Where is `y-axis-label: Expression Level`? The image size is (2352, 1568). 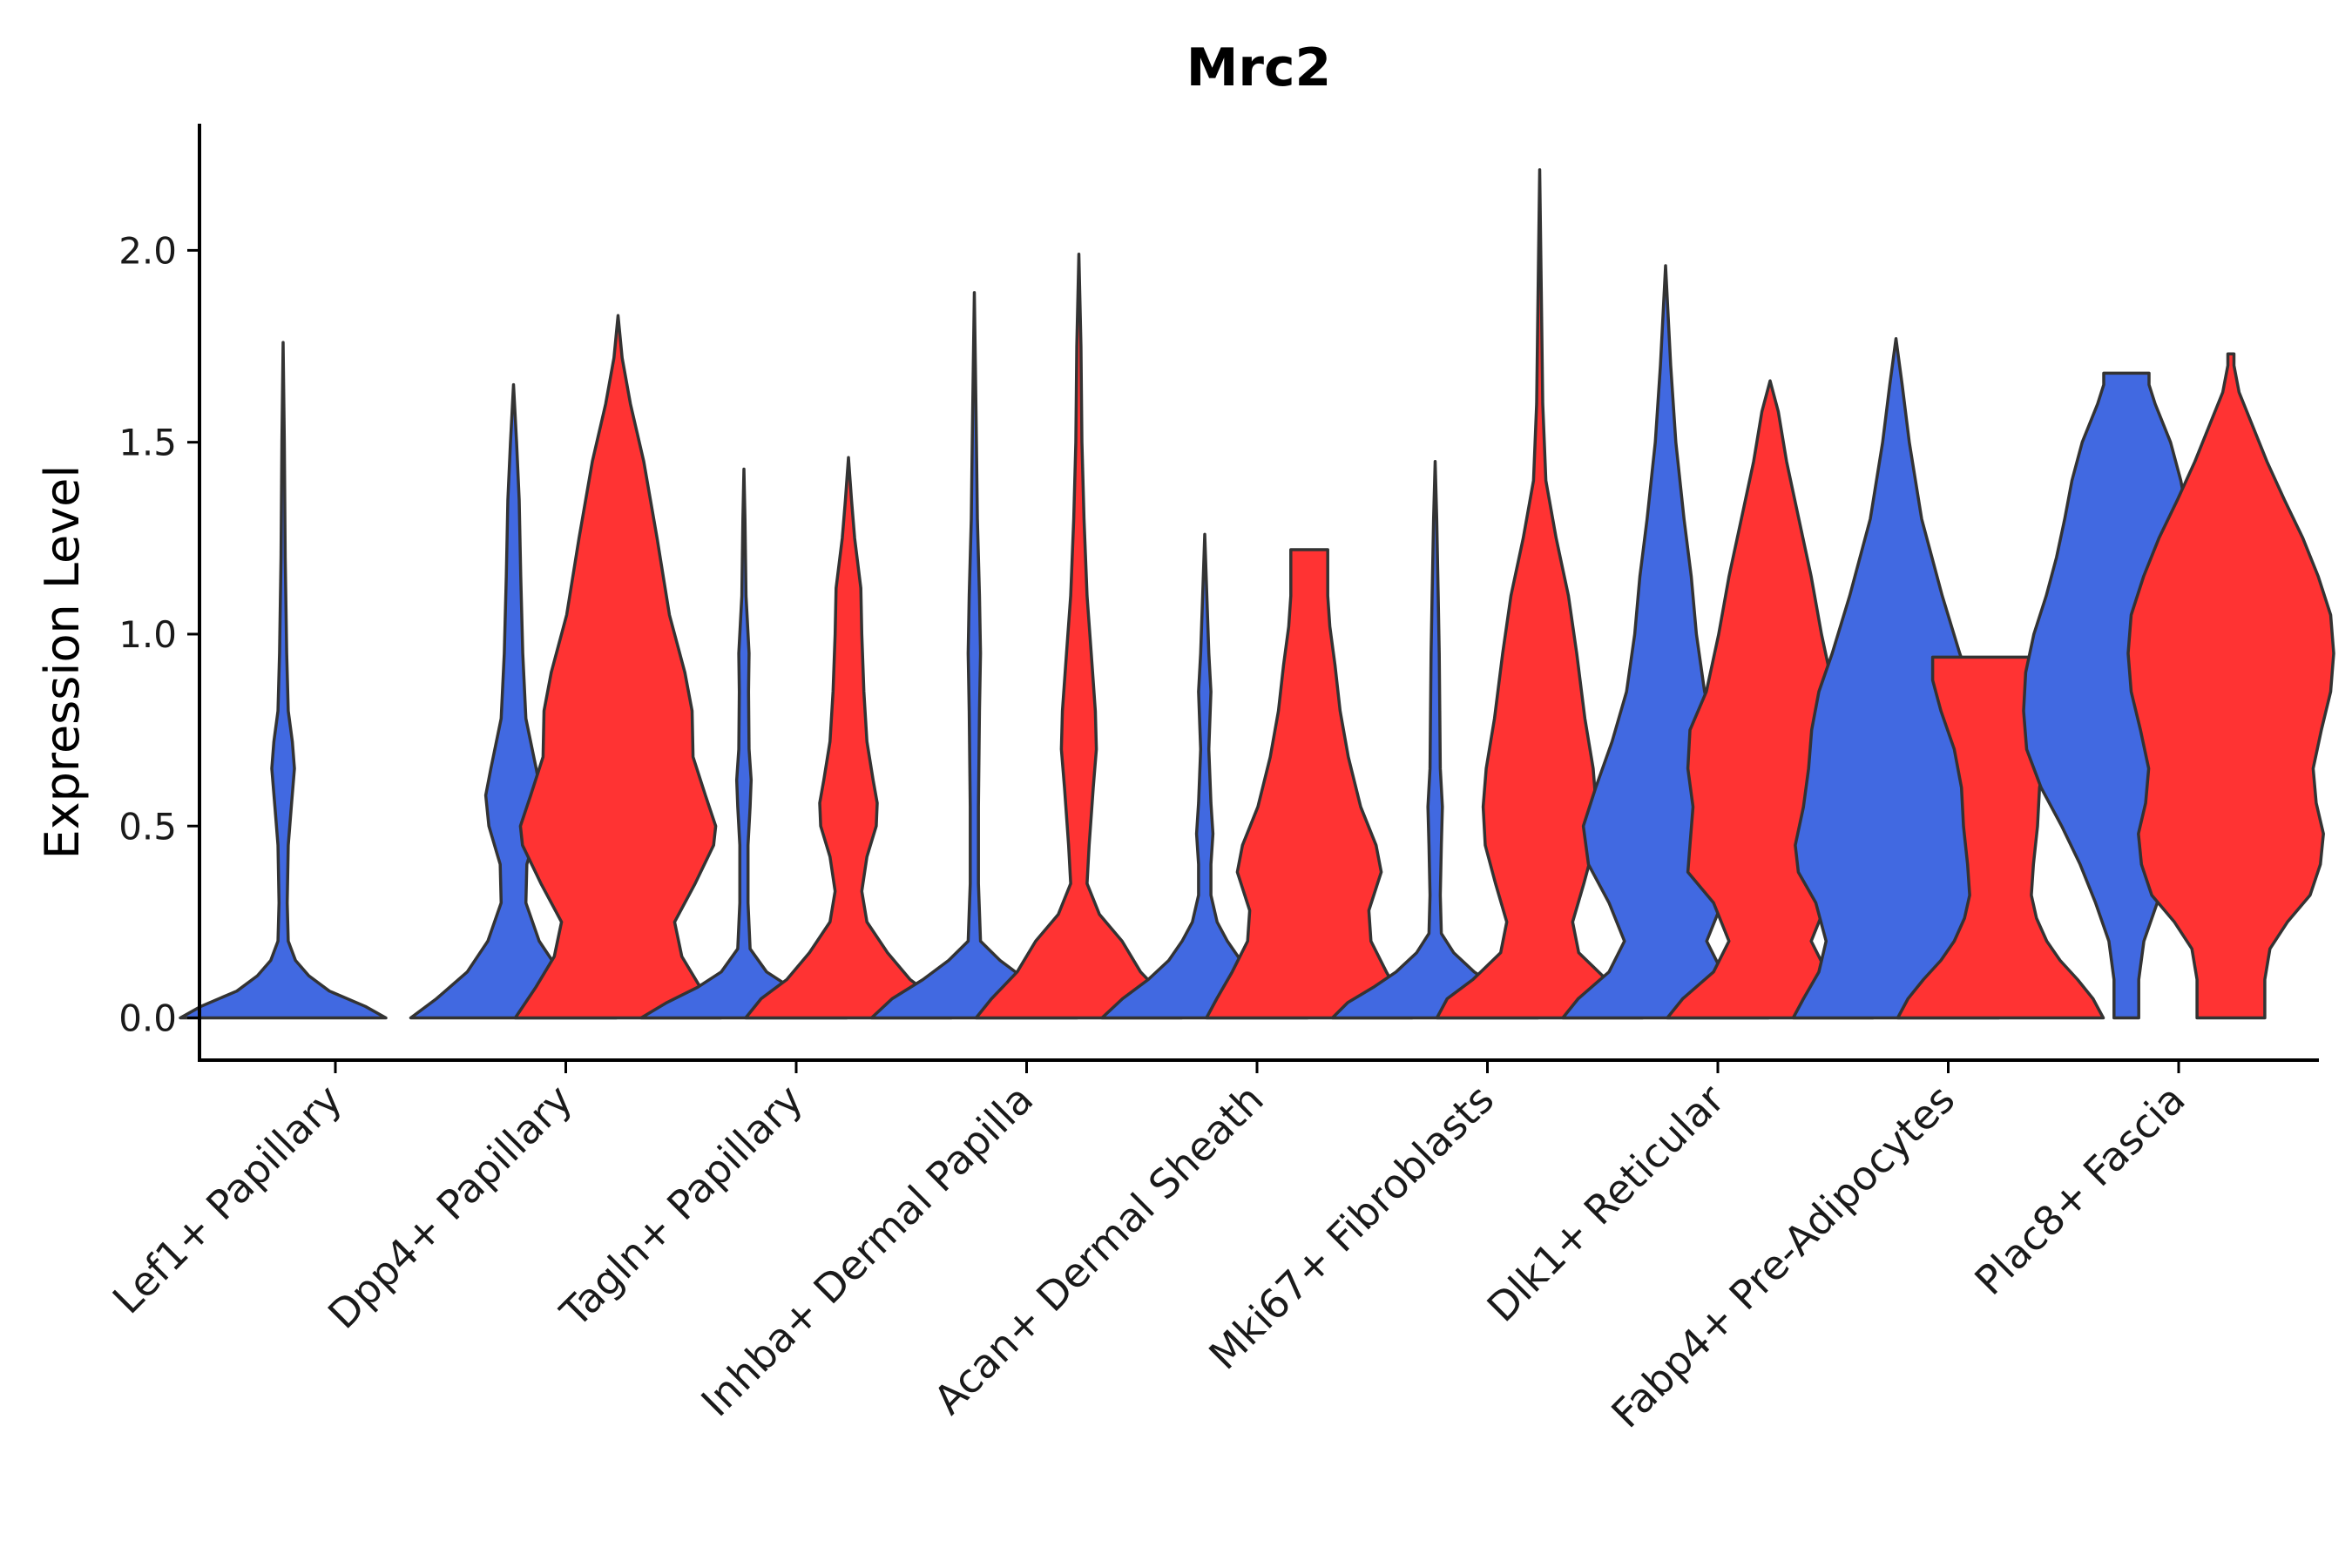
y-axis-label: Expression Level is located at coordinates (62, 662).